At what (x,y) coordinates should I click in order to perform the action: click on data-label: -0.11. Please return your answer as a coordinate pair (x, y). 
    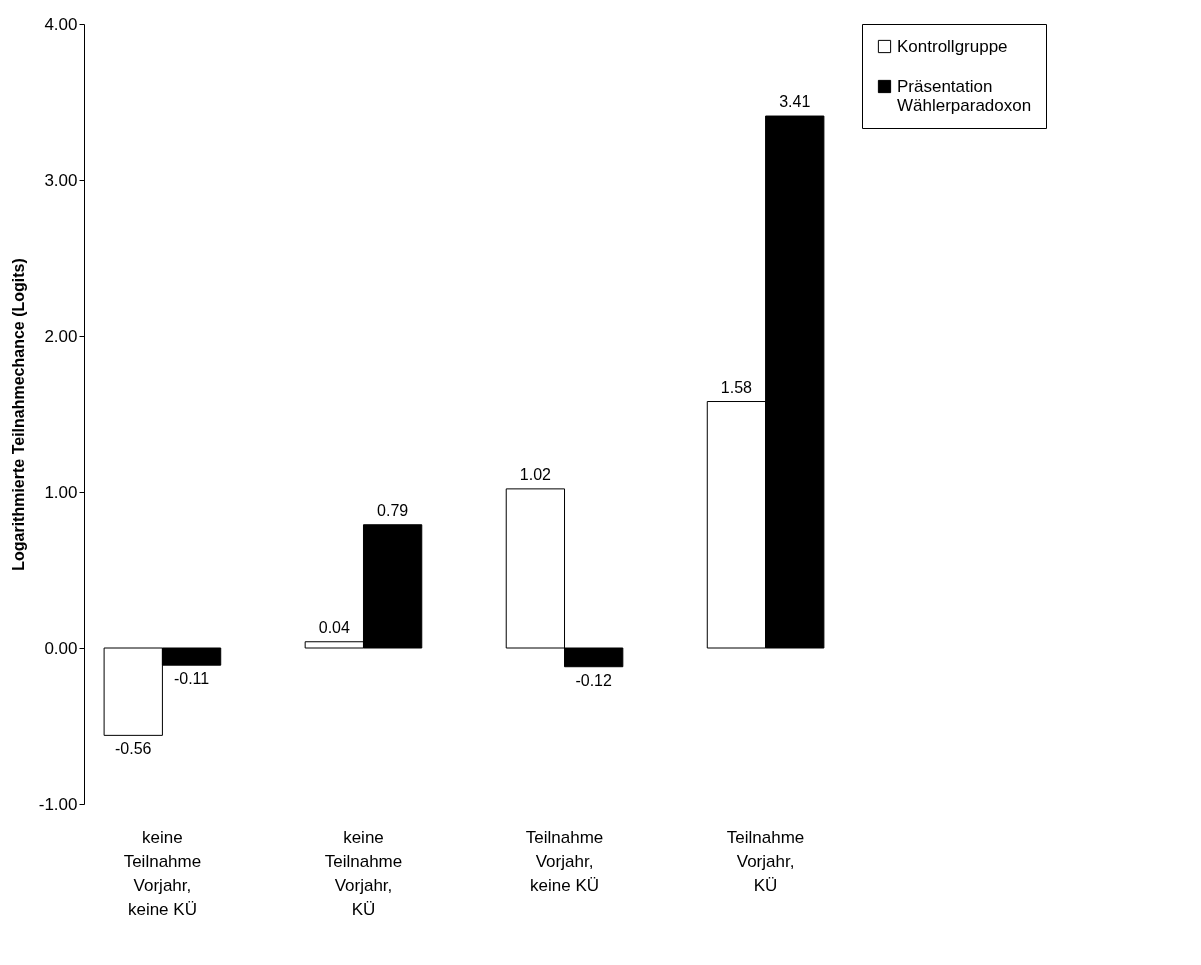
    Looking at the image, I should click on (191, 679).